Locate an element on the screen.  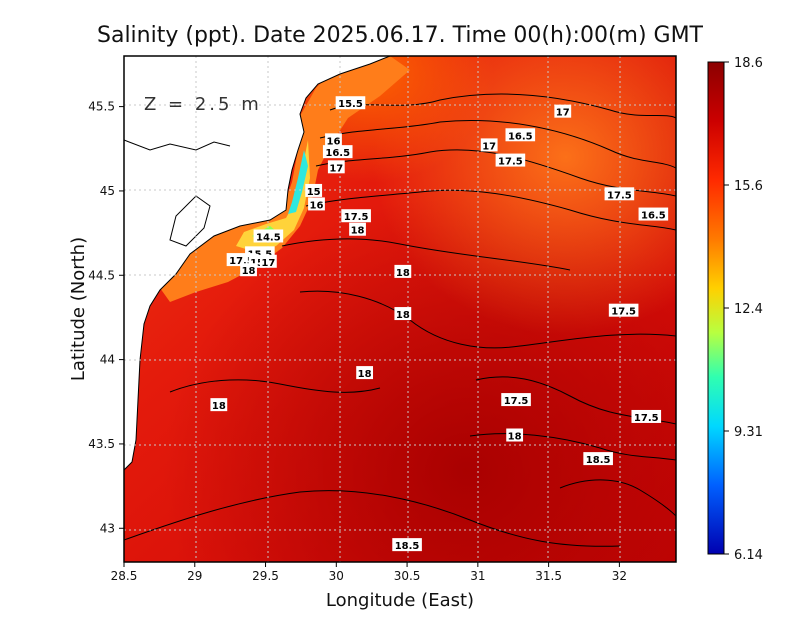
contour-label: 18.5 is located at coordinates (598, 459).